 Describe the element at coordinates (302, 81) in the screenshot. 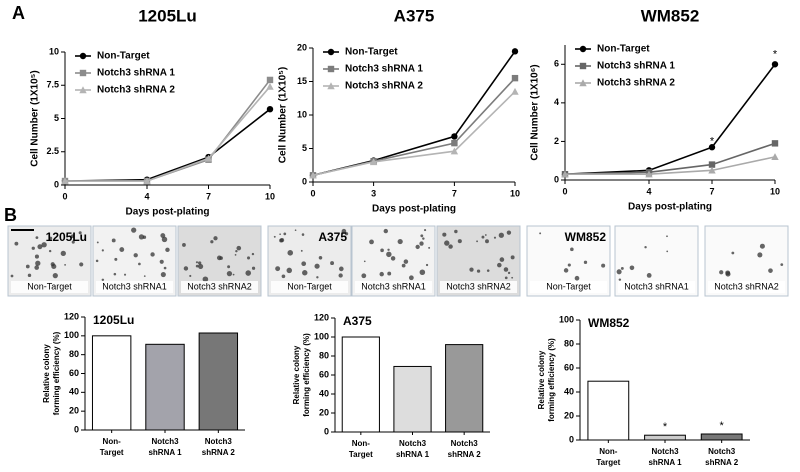

I see `y-tick-label: 15` at that location.